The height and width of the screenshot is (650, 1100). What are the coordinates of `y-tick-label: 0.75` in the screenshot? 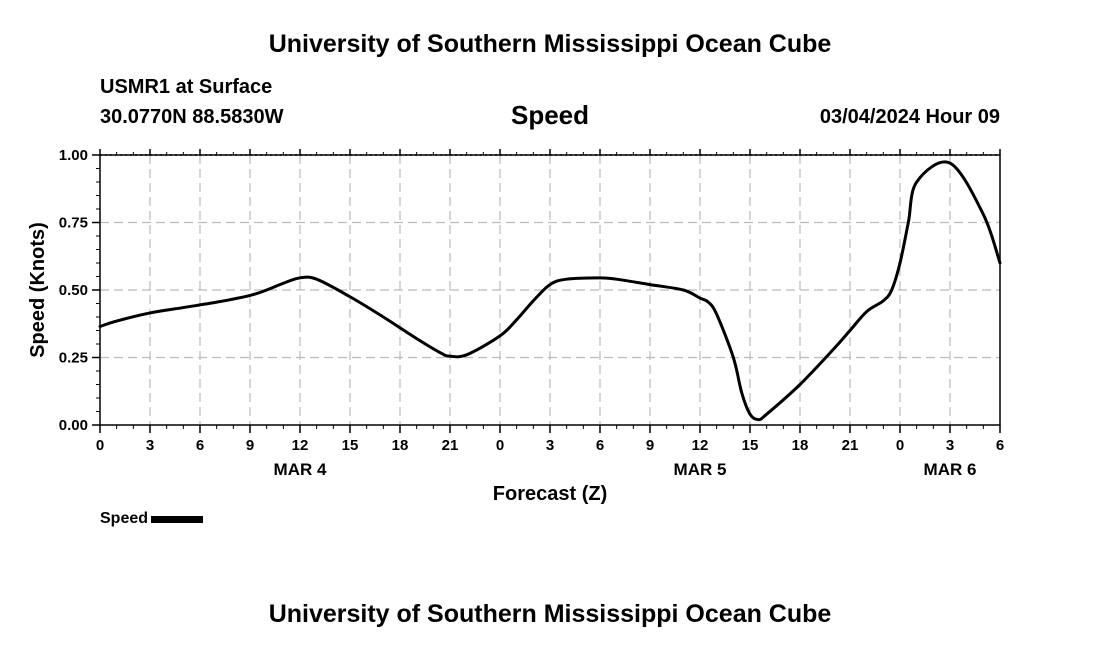 It's located at (73, 223).